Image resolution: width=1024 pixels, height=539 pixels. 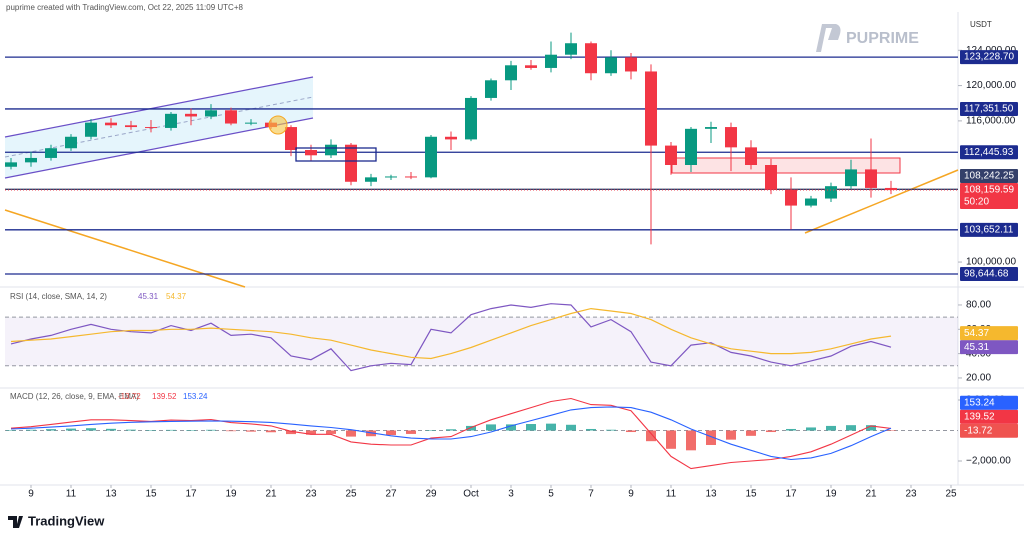 What do you see at coordinates (978, 378) in the screenshot?
I see `y-tick-label: 20.00` at bounding box center [978, 378].